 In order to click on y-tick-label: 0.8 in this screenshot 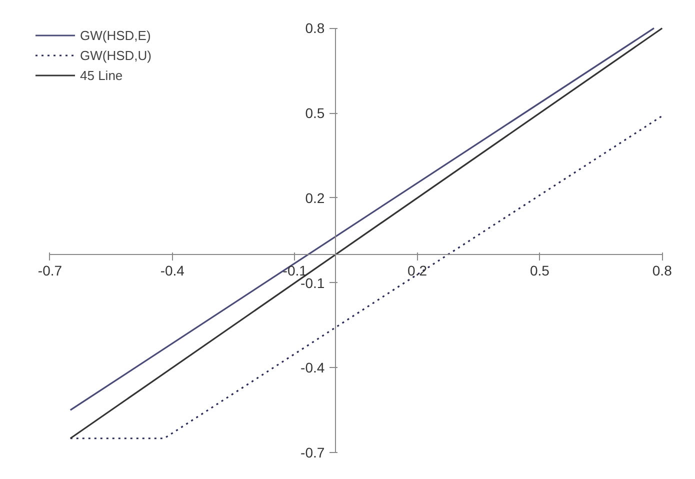, I will do `click(315, 28)`.